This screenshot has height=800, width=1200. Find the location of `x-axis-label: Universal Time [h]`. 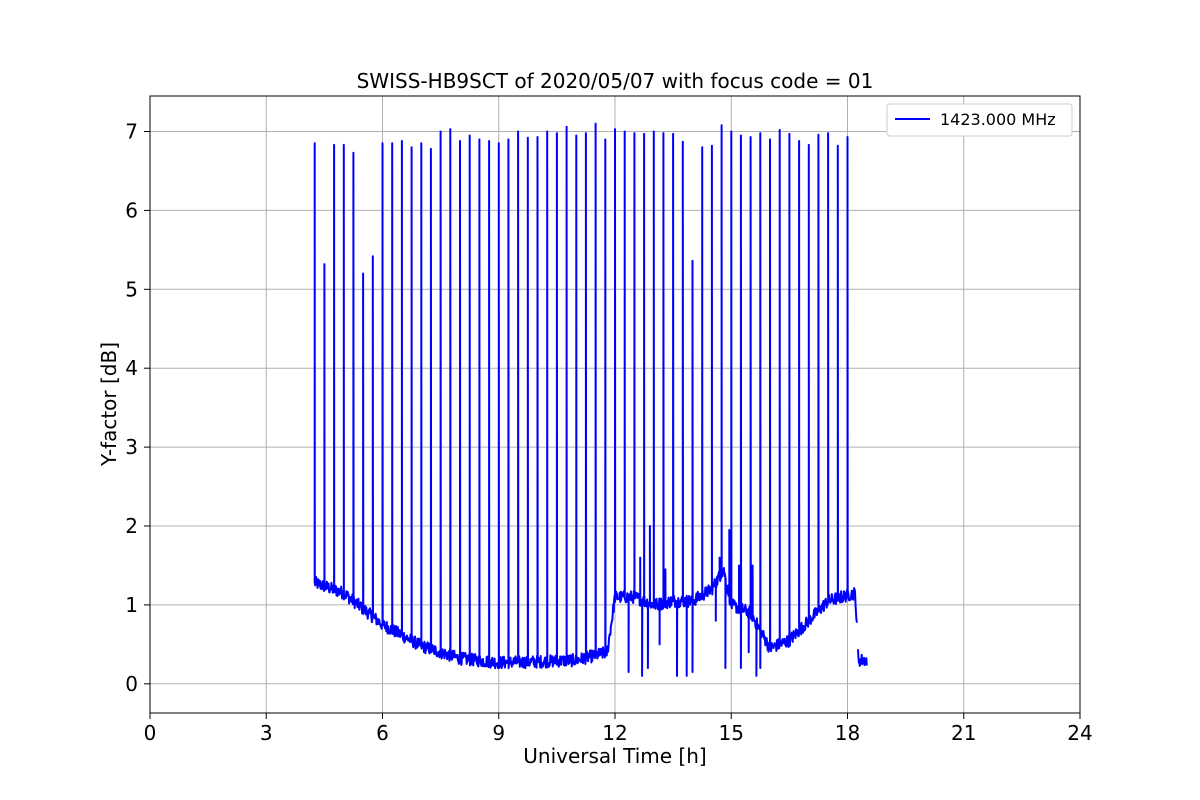

x-axis-label: Universal Time [h] is located at coordinates (614, 756).